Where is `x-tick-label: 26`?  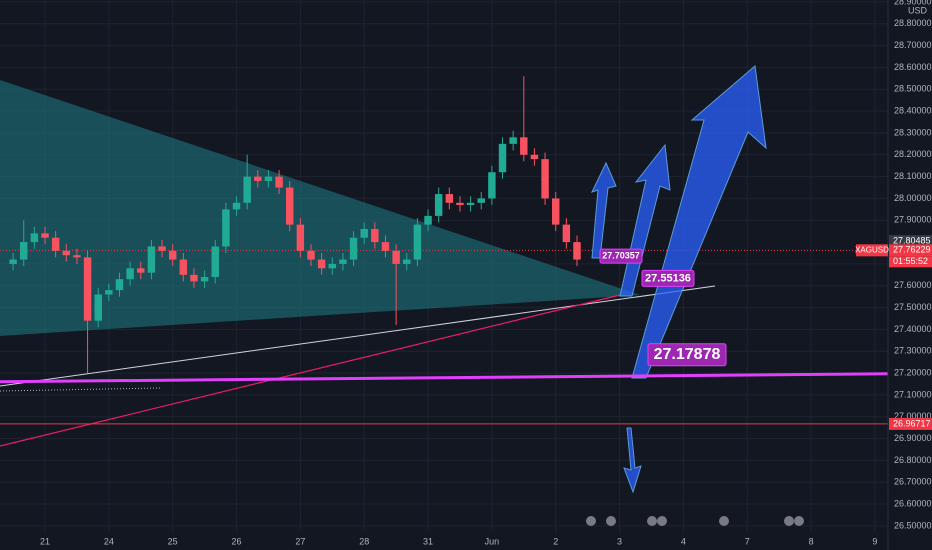
x-tick-label: 26 is located at coordinates (237, 541).